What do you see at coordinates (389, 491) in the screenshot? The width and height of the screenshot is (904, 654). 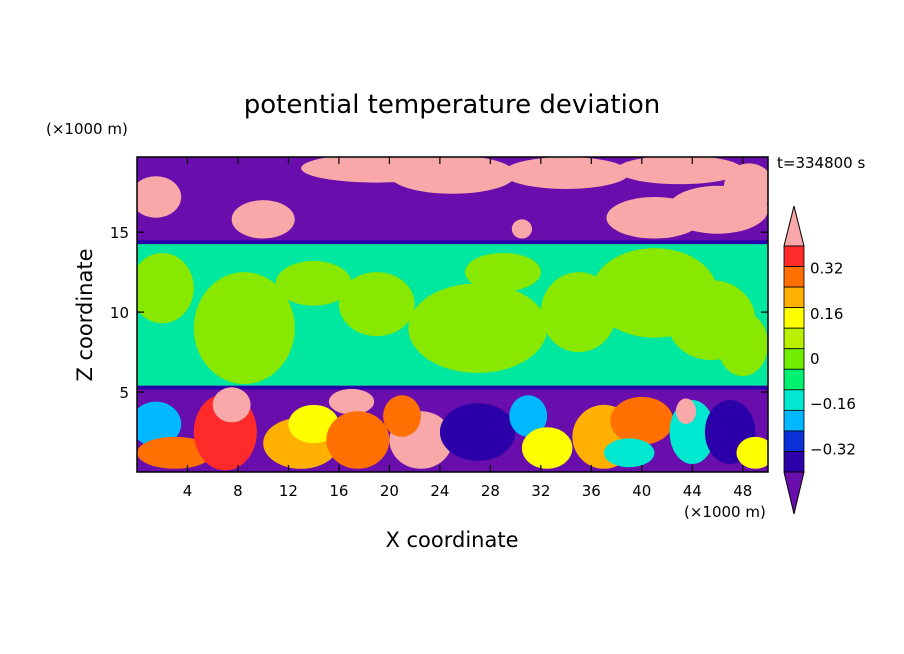 I see `x-tick-label: 20` at bounding box center [389, 491].